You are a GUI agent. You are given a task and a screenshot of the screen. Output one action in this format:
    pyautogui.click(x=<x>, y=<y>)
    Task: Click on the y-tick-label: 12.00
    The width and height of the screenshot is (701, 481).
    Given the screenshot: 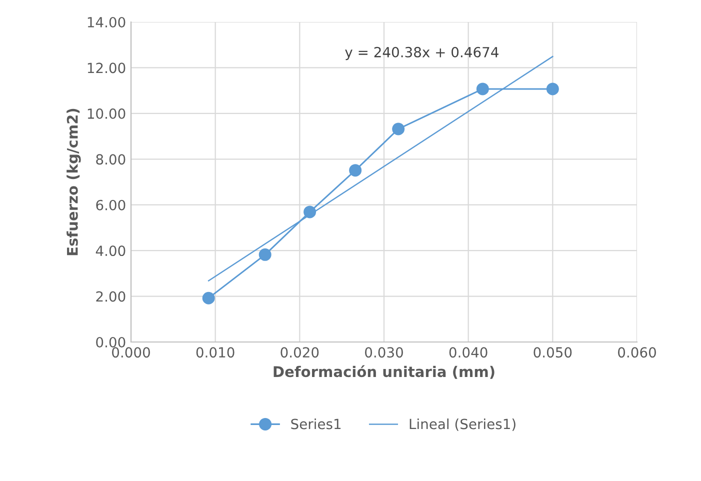 What is the action you would take?
    pyautogui.click(x=107, y=68)
    